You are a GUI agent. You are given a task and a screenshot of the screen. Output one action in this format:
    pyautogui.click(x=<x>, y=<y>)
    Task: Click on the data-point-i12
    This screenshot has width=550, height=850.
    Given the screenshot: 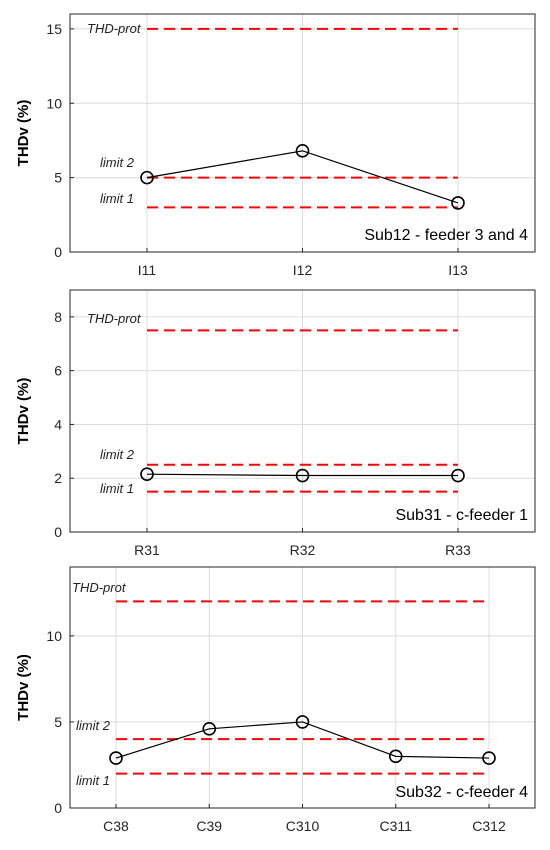 What is the action you would take?
    pyautogui.click(x=302, y=151)
    